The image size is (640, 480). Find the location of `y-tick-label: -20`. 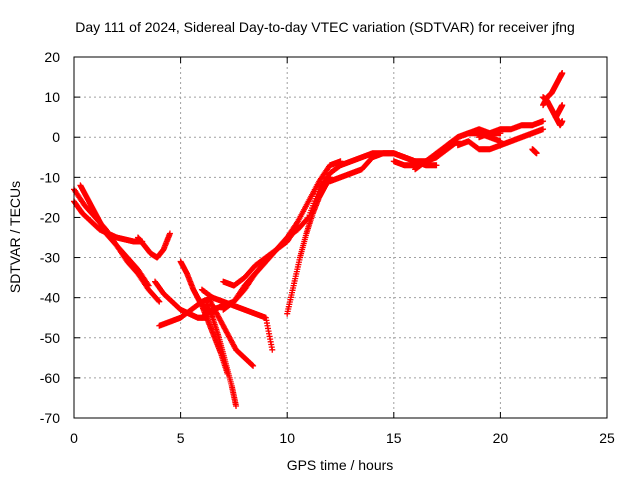

y-tick-label: -20 is located at coordinates (50, 217).